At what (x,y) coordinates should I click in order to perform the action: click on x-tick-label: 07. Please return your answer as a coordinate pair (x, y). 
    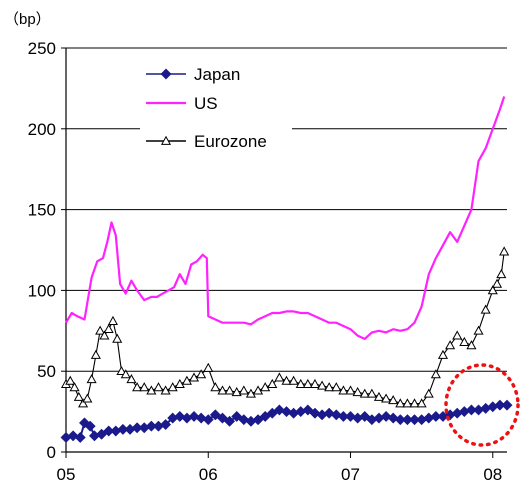
    Looking at the image, I should click on (350, 474).